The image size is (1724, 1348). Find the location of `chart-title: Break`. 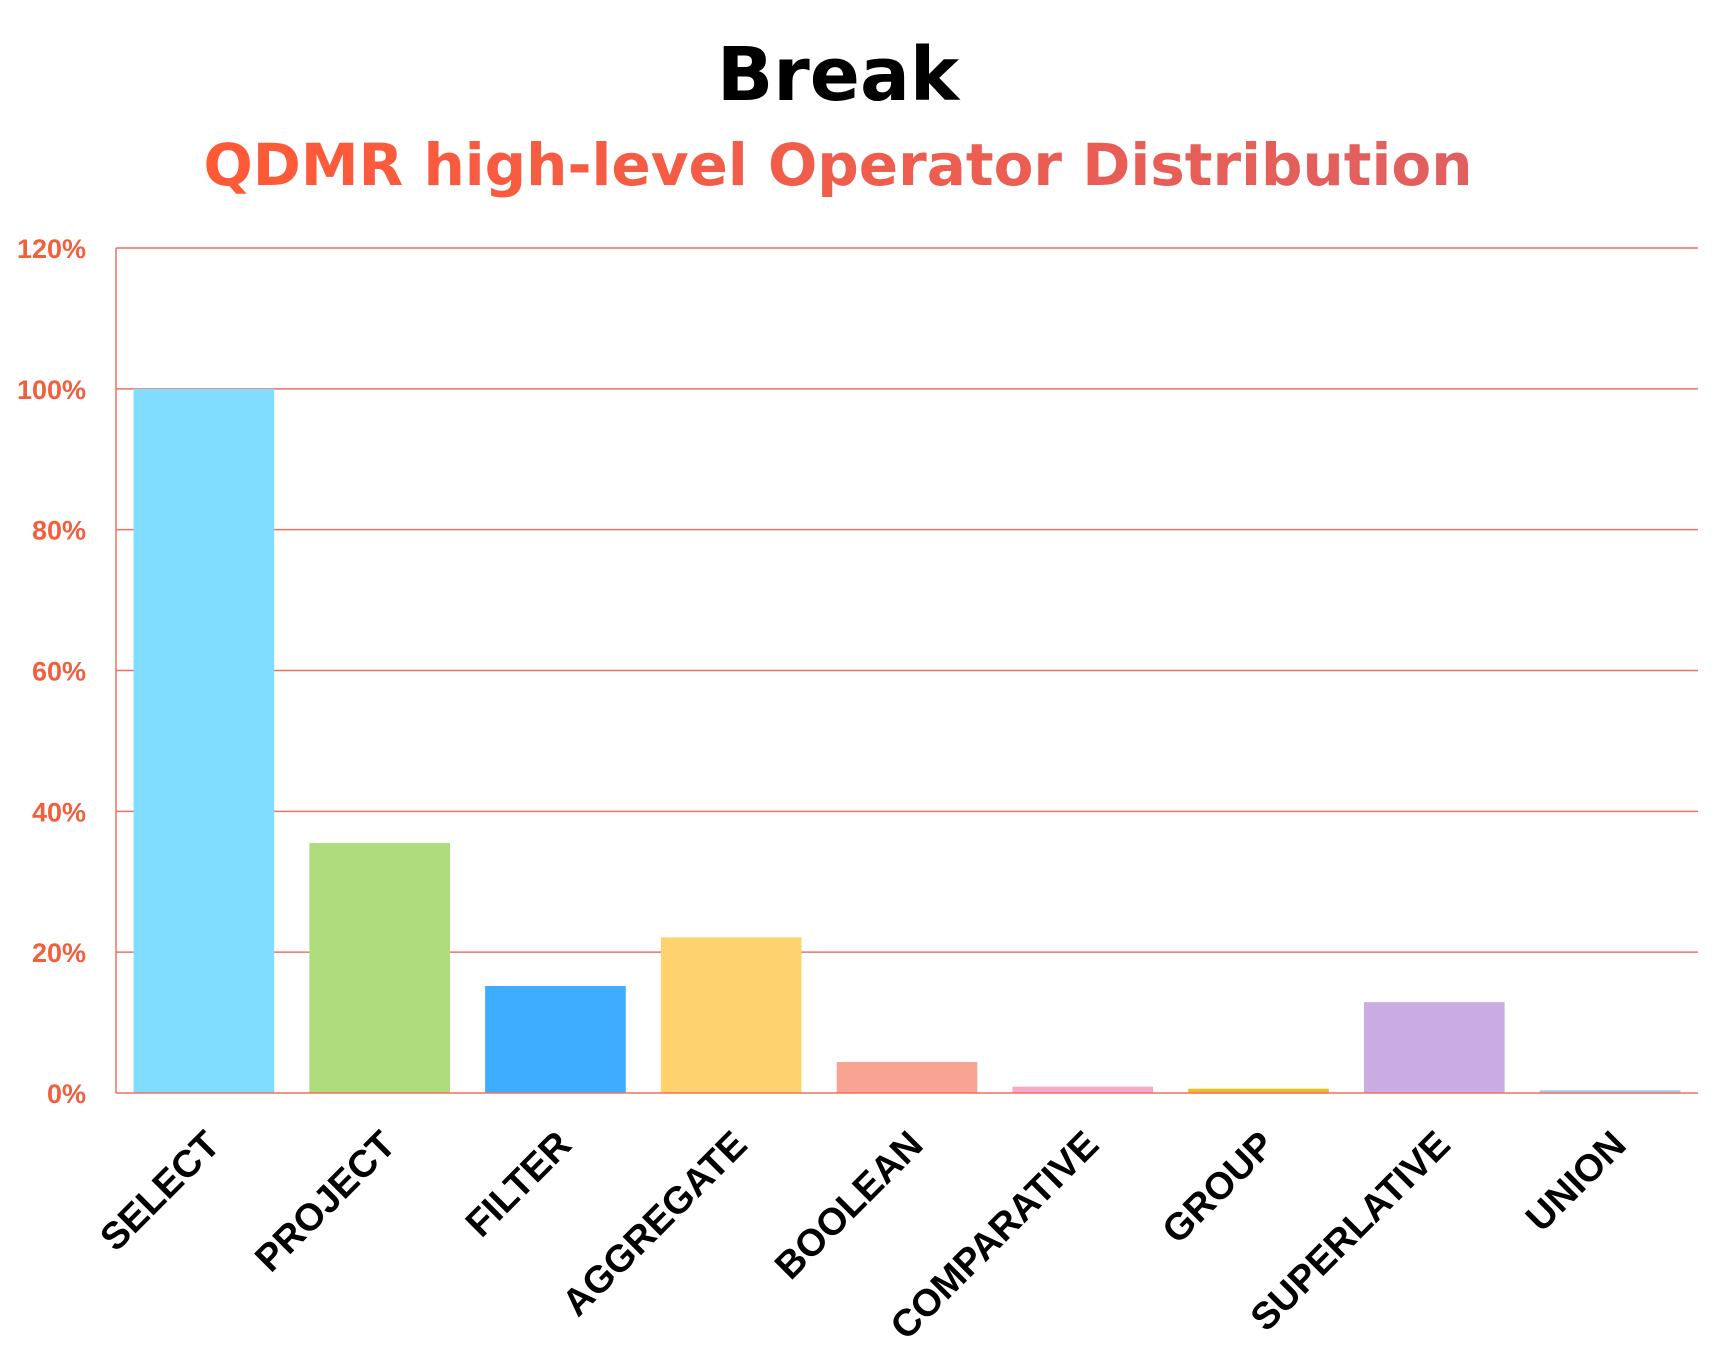

chart-title: Break is located at coordinates (839, 75).